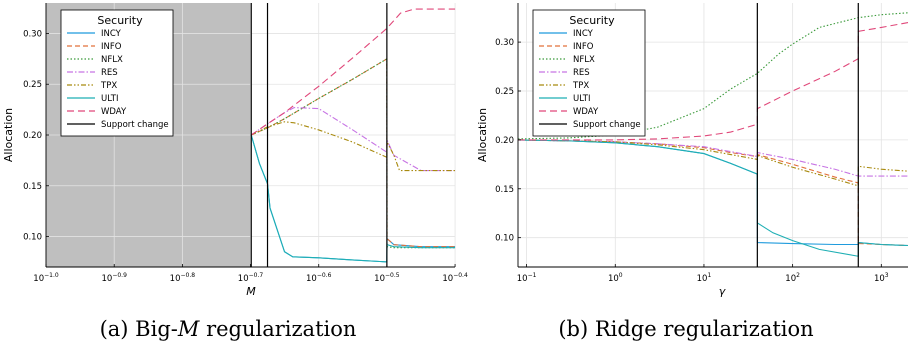 This screenshot has height=347, width=916. I want to click on x-tick-label: 10−0.9, so click(114, 278).